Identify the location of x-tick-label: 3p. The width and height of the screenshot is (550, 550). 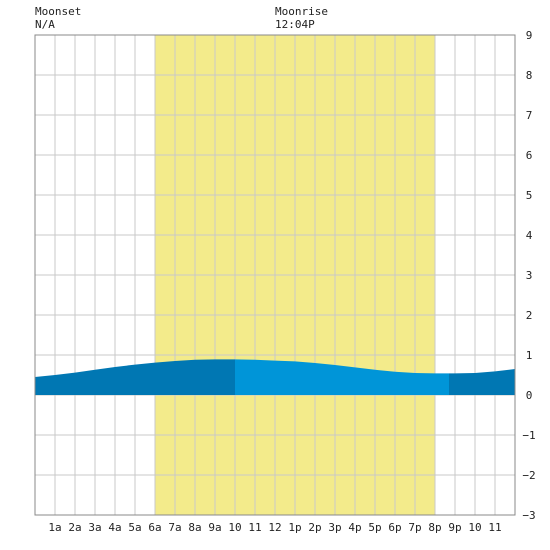
(334, 527).